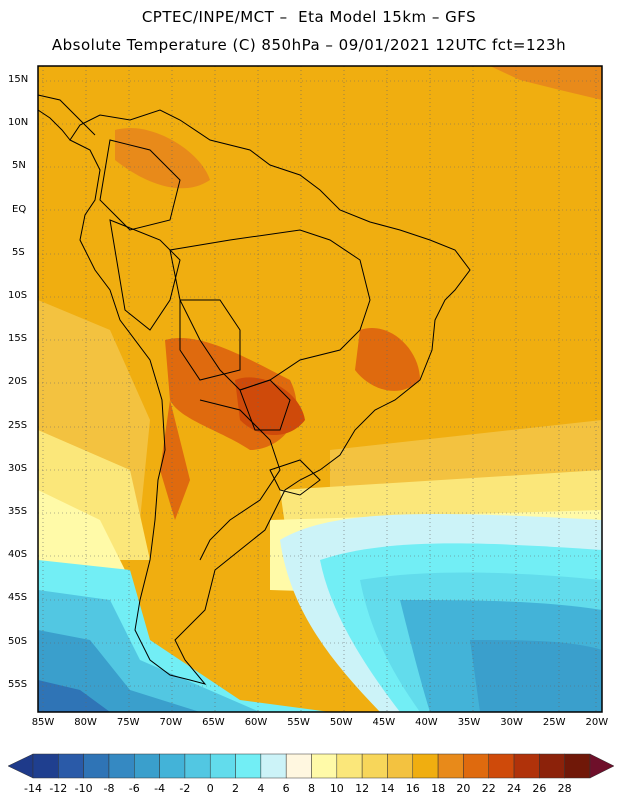 The width and height of the screenshot is (618, 800). I want to click on colorbar-label: 18, so click(438, 788).